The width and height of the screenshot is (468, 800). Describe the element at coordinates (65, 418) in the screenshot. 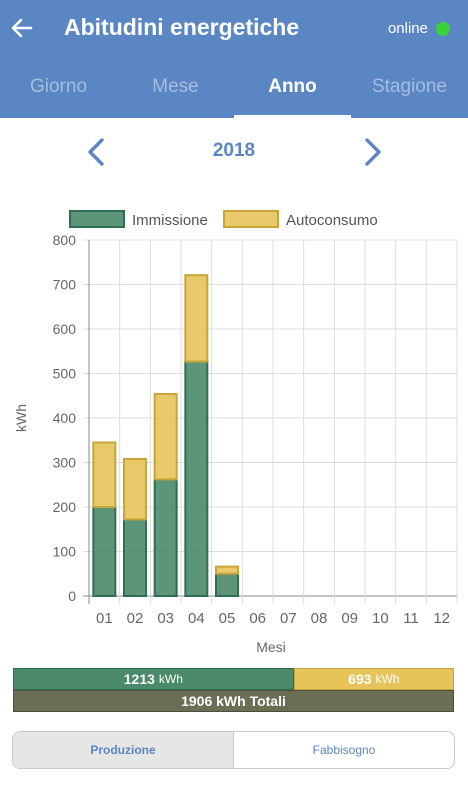

I see `y-tick-label: 400` at that location.